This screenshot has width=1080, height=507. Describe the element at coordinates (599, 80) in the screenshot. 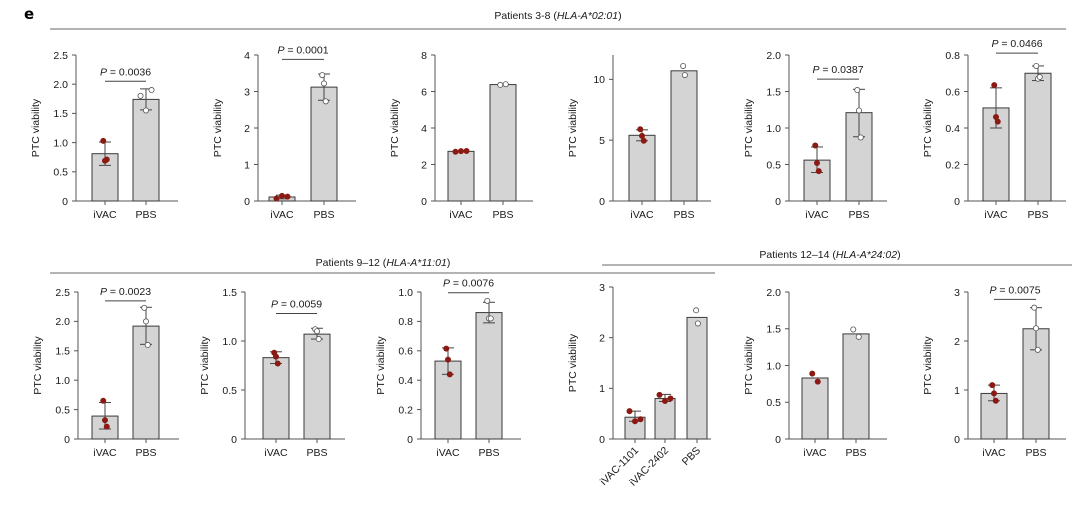

I see `y-tick-label: 10` at that location.